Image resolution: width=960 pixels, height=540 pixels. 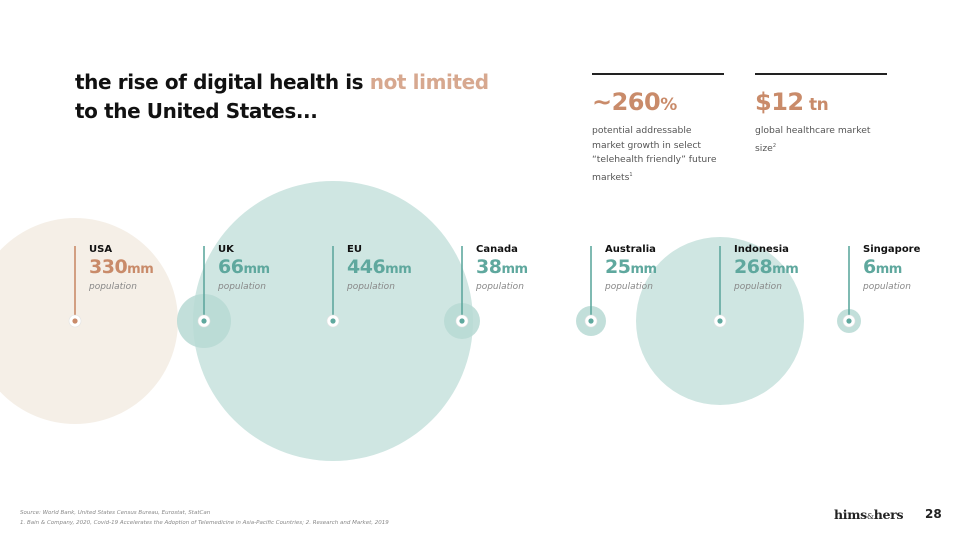 What do you see at coordinates (761, 249) in the screenshot?
I see `country-name: Indonesia` at bounding box center [761, 249].